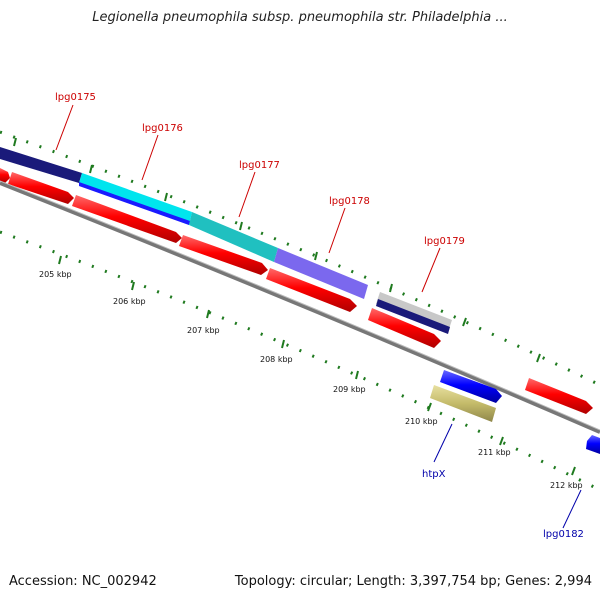  What do you see at coordinates (444, 241) in the screenshot?
I see `gene-label-lpg0179: lpg0179` at bounding box center [444, 241].